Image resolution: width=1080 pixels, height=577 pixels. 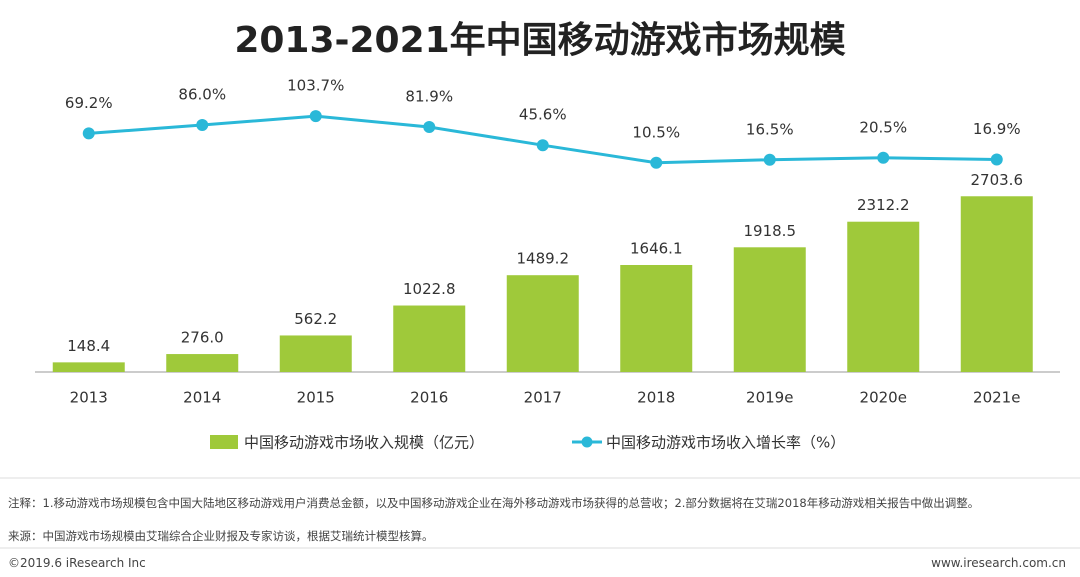 What do you see at coordinates (315, 319) in the screenshot?
I see `data-label: 562.2` at bounding box center [315, 319].